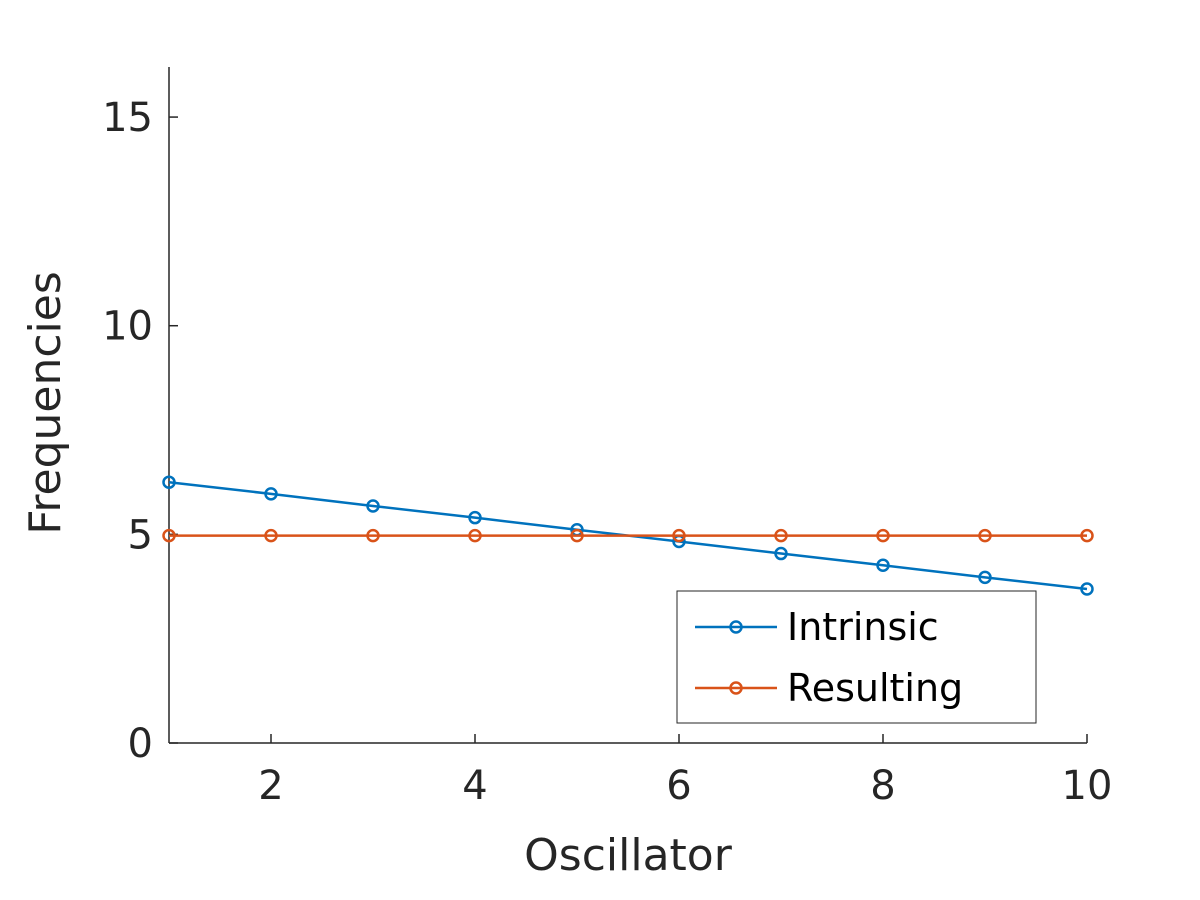 This screenshot has width=1200, height=900. What do you see at coordinates (270, 786) in the screenshot?
I see `x-tick-label: 2` at bounding box center [270, 786].